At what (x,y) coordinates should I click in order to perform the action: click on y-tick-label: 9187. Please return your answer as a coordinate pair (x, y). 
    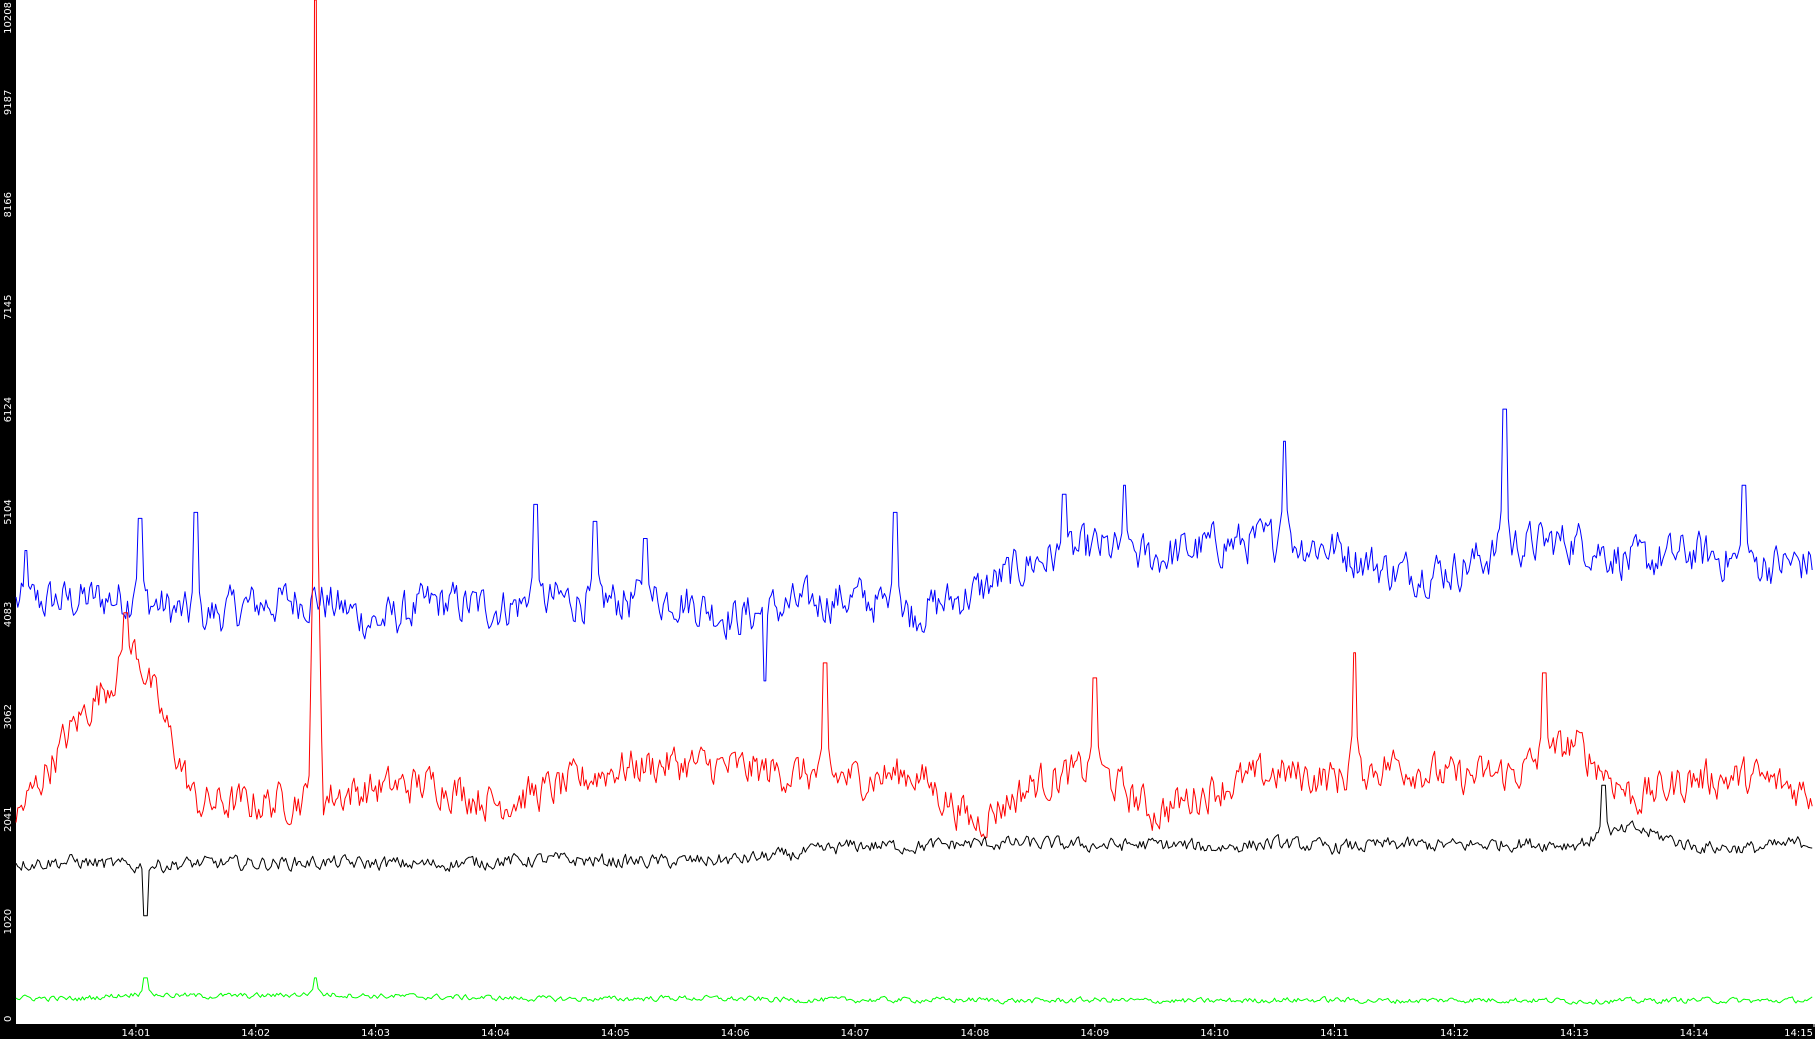
    Looking at the image, I should click on (8, 102).